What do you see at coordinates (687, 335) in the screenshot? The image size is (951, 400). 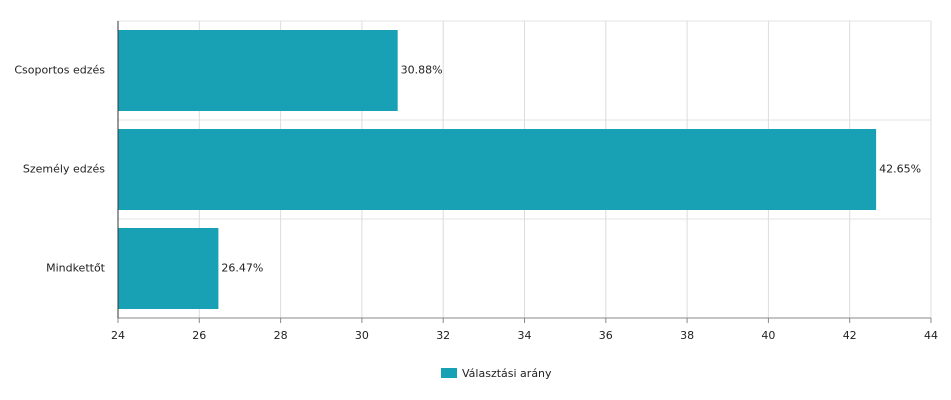 I see `x-tick-label: 38` at bounding box center [687, 335].